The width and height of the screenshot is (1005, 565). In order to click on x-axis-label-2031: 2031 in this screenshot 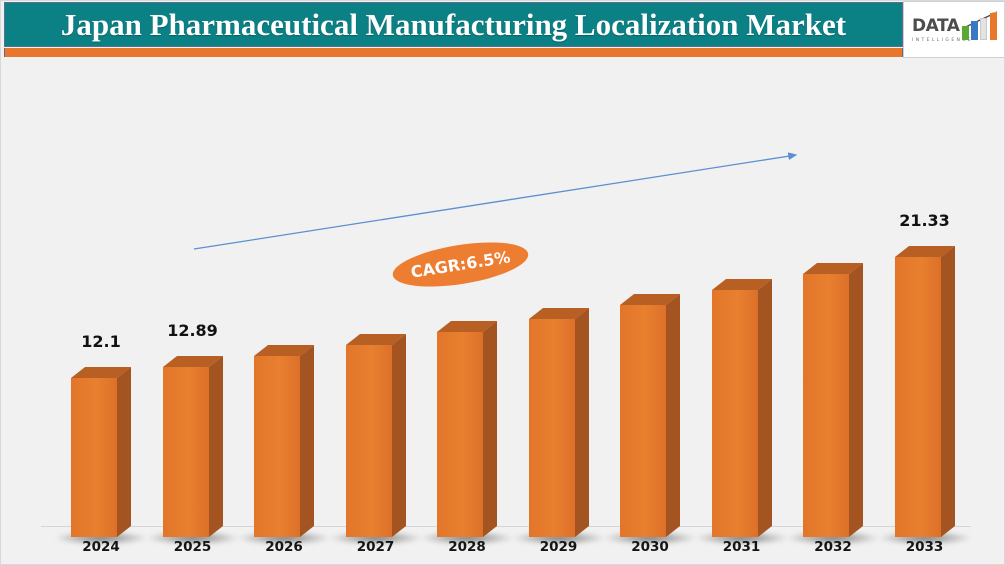, I will do `click(741, 547)`.